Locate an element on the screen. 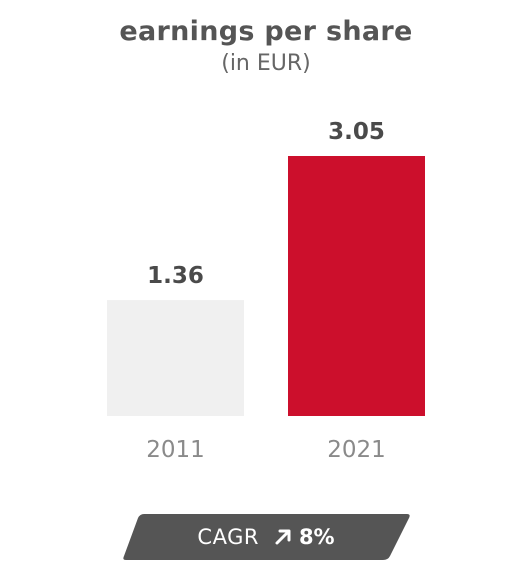 Image resolution: width=532 pixels, height=567 pixels. cagr-value: 8% is located at coordinates (316, 537).